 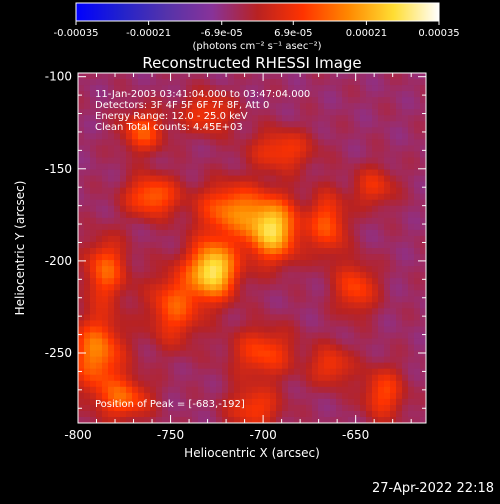 I want to click on x-tick-label: -750, so click(x=170, y=435).